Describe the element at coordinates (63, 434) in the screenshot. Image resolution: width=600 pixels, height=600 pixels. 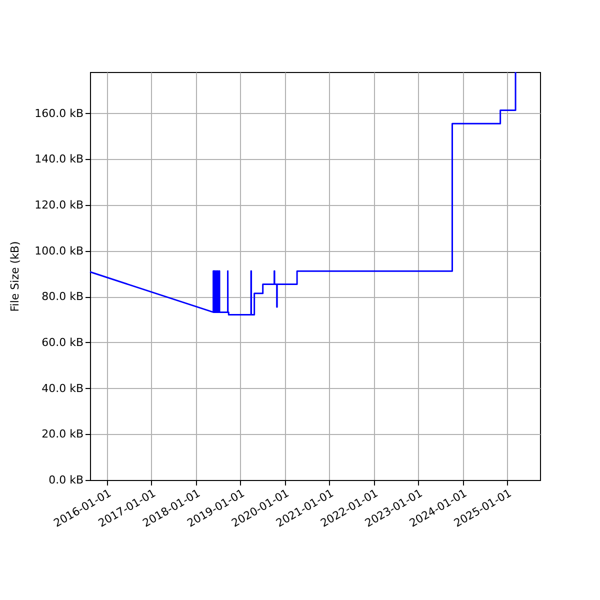
I see `y-tick-label: 20.0 kB` at that location.